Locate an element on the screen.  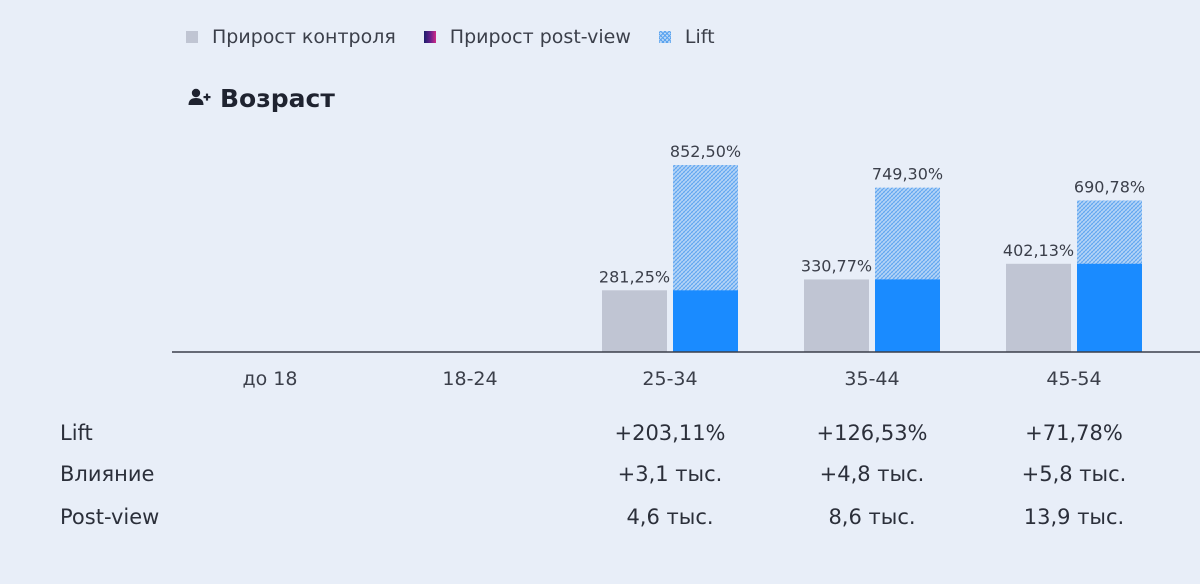
stats-cell: +5,8 тыс. is located at coordinates (1074, 474).